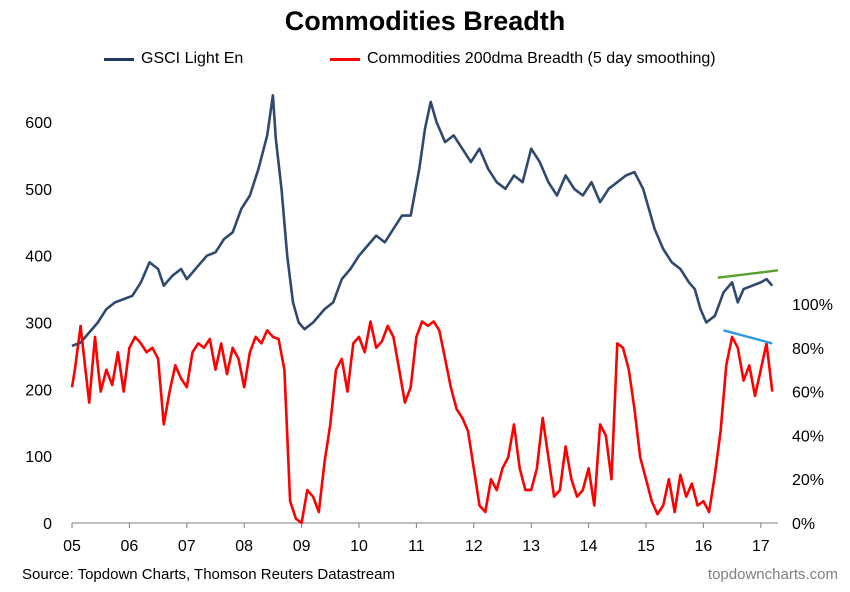 This screenshot has width=850, height=592. I want to click on trend-line-blue, so click(748, 337).